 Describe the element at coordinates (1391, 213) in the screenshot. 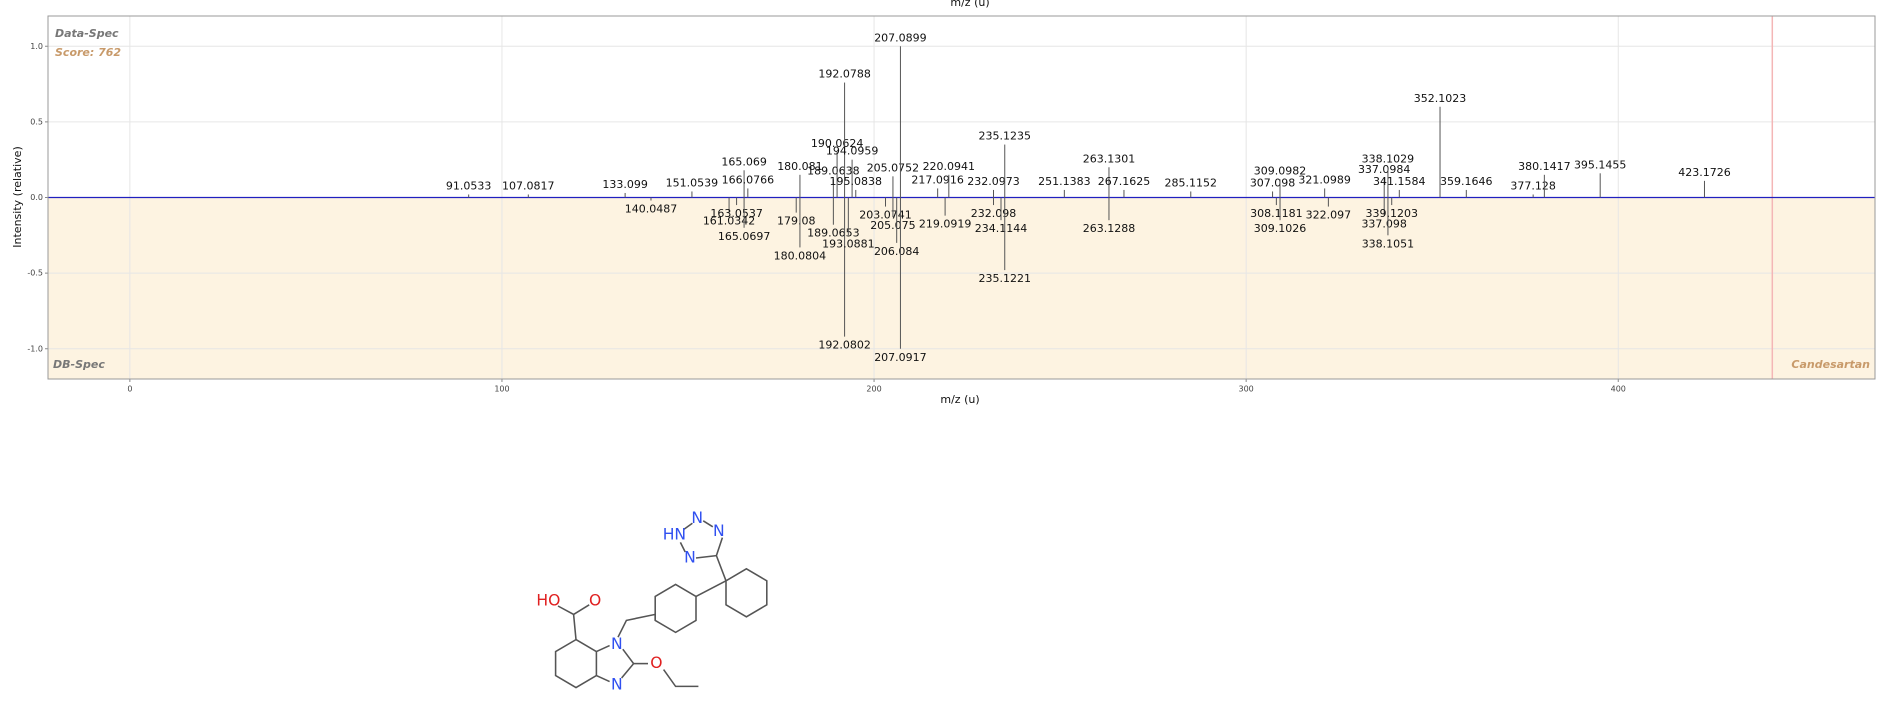

I see `peak-label: 339.1203` at that location.